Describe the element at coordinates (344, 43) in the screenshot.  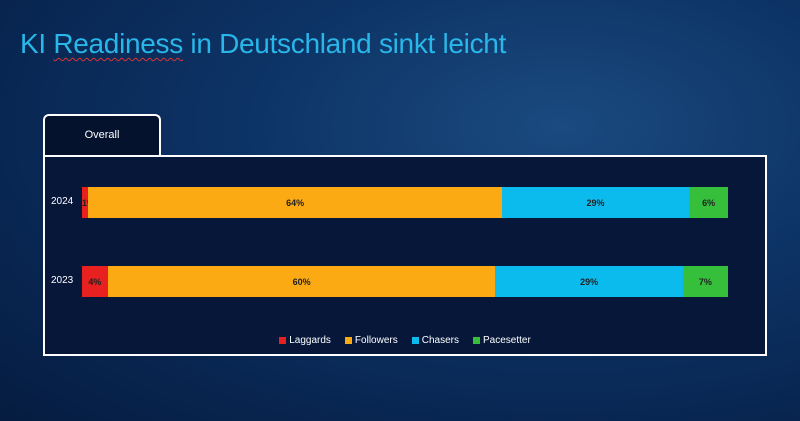
I see `title-part: in Deutschland sinkt leicht` at that location.